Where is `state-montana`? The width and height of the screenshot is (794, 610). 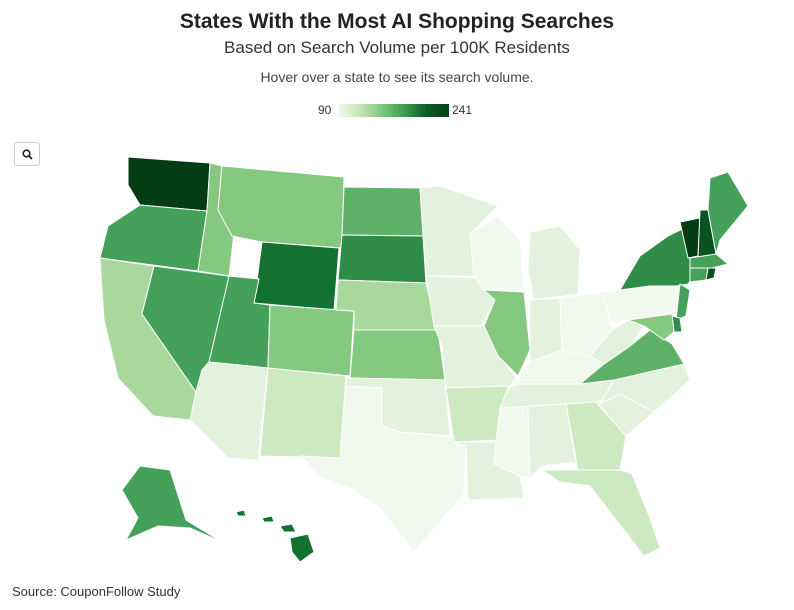
state-montana is located at coordinates (281, 207).